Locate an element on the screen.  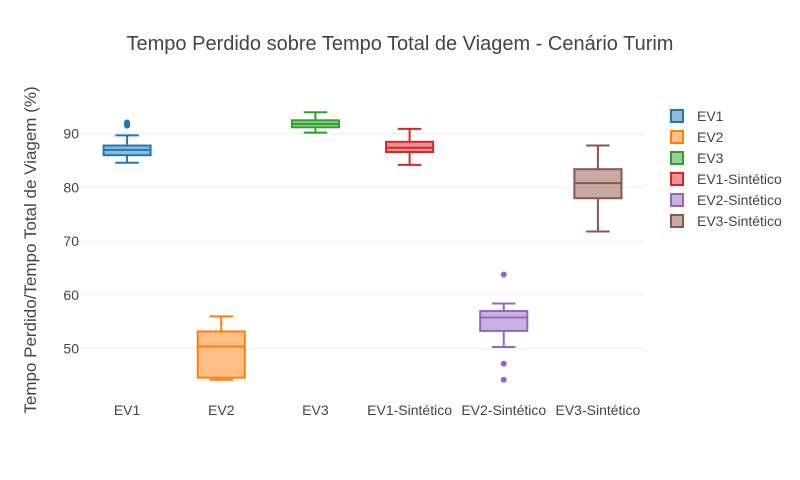
y-tick-label: 80 is located at coordinates (71, 187).